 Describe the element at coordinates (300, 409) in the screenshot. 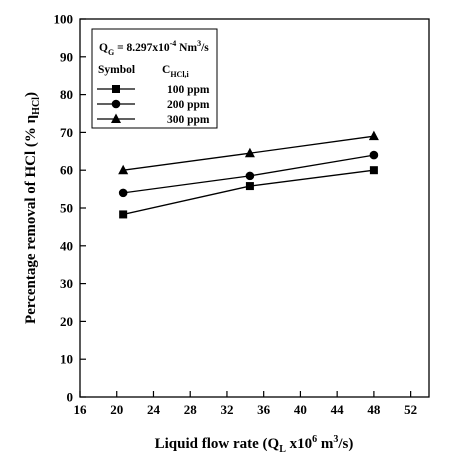

I see `x-tick-label-40: 40` at that location.